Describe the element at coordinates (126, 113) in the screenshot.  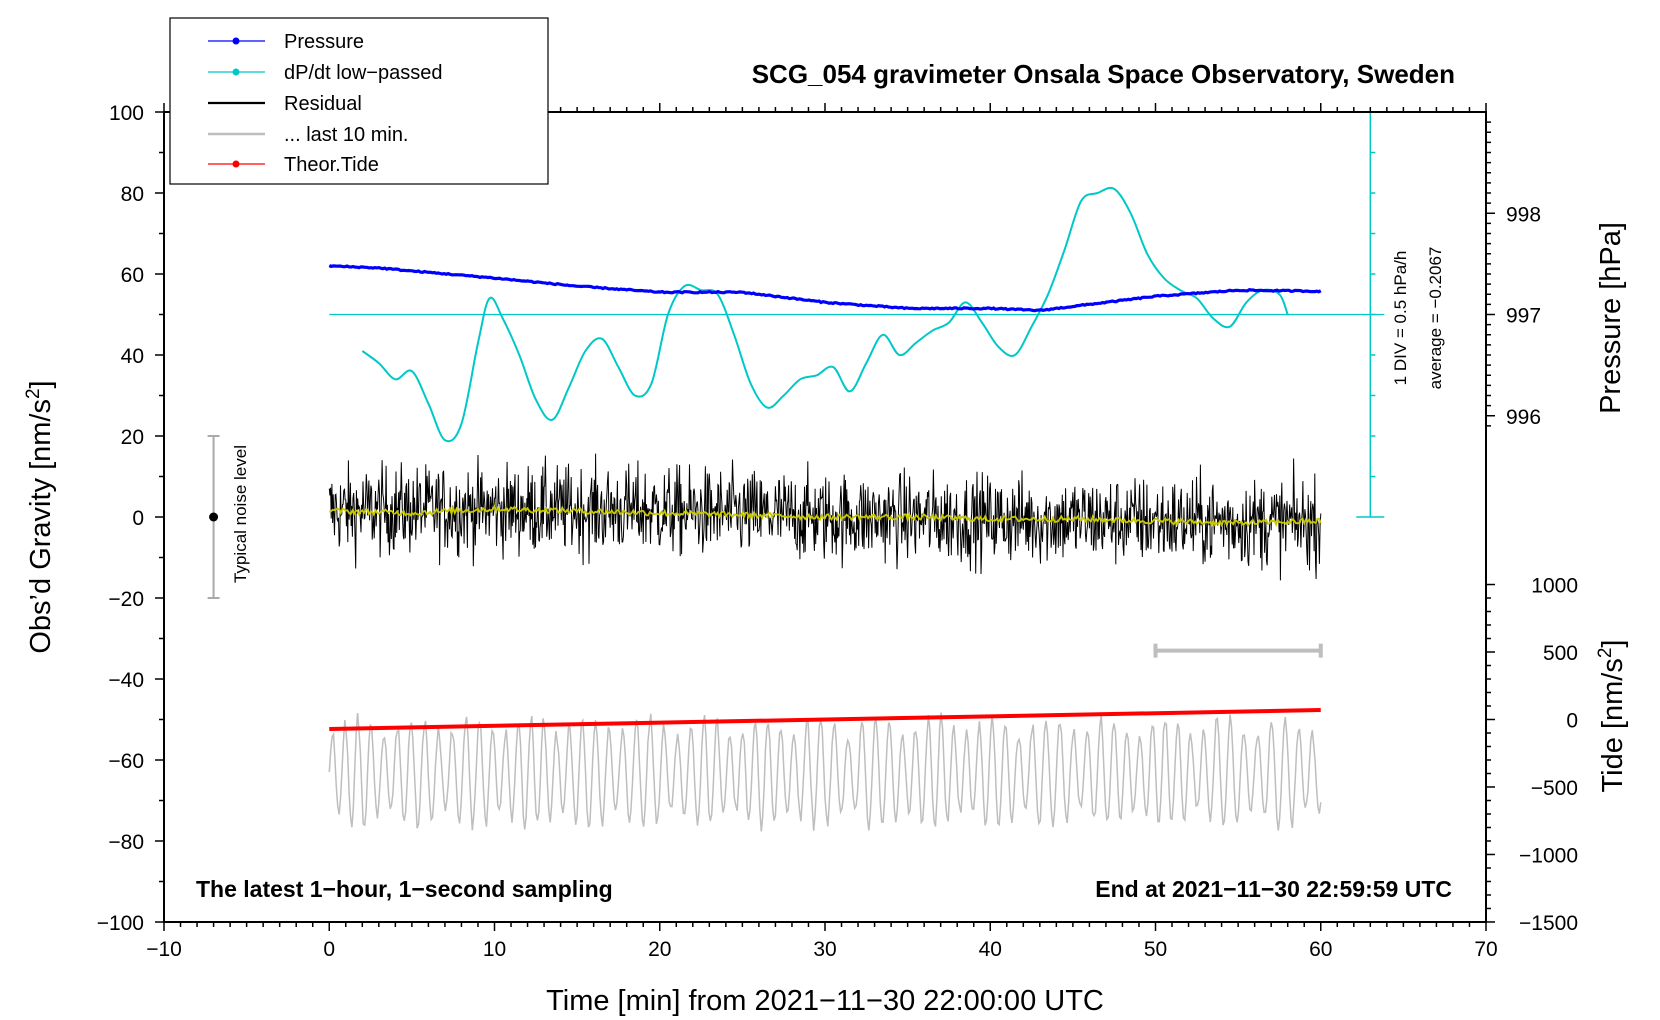
I see `y-tick-label: 100` at that location.